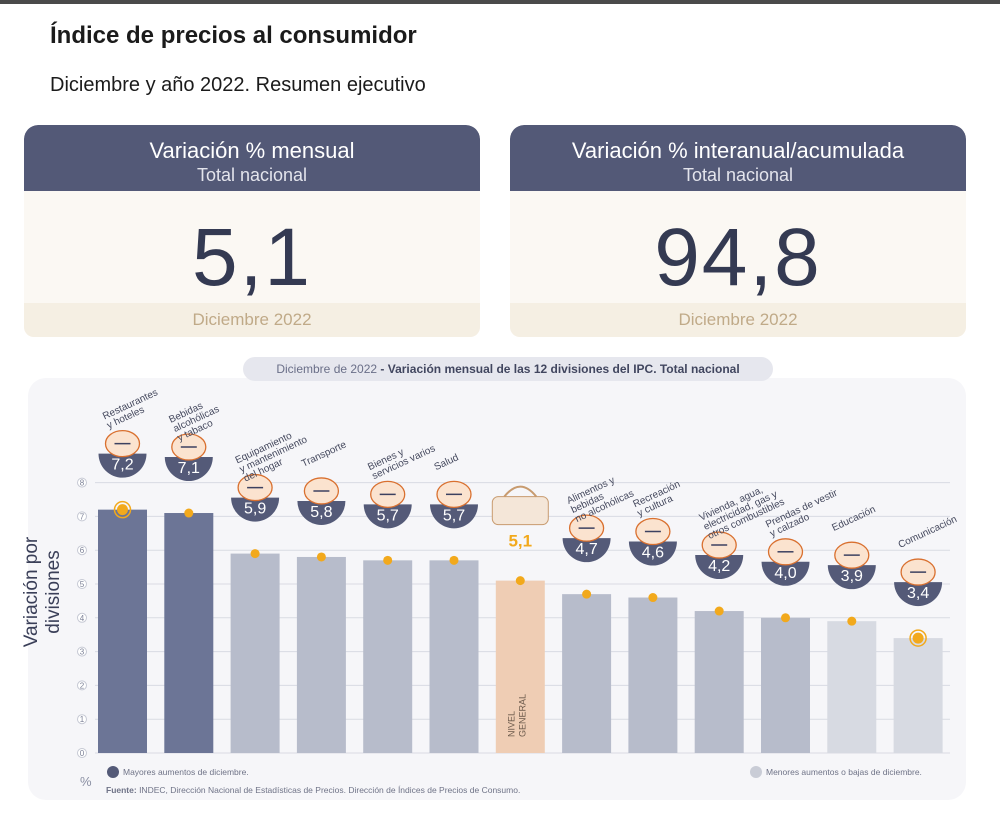 This screenshot has width=1000, height=830. Describe the element at coordinates (86, 781) in the screenshot. I see `y-unit-label: %` at that location.